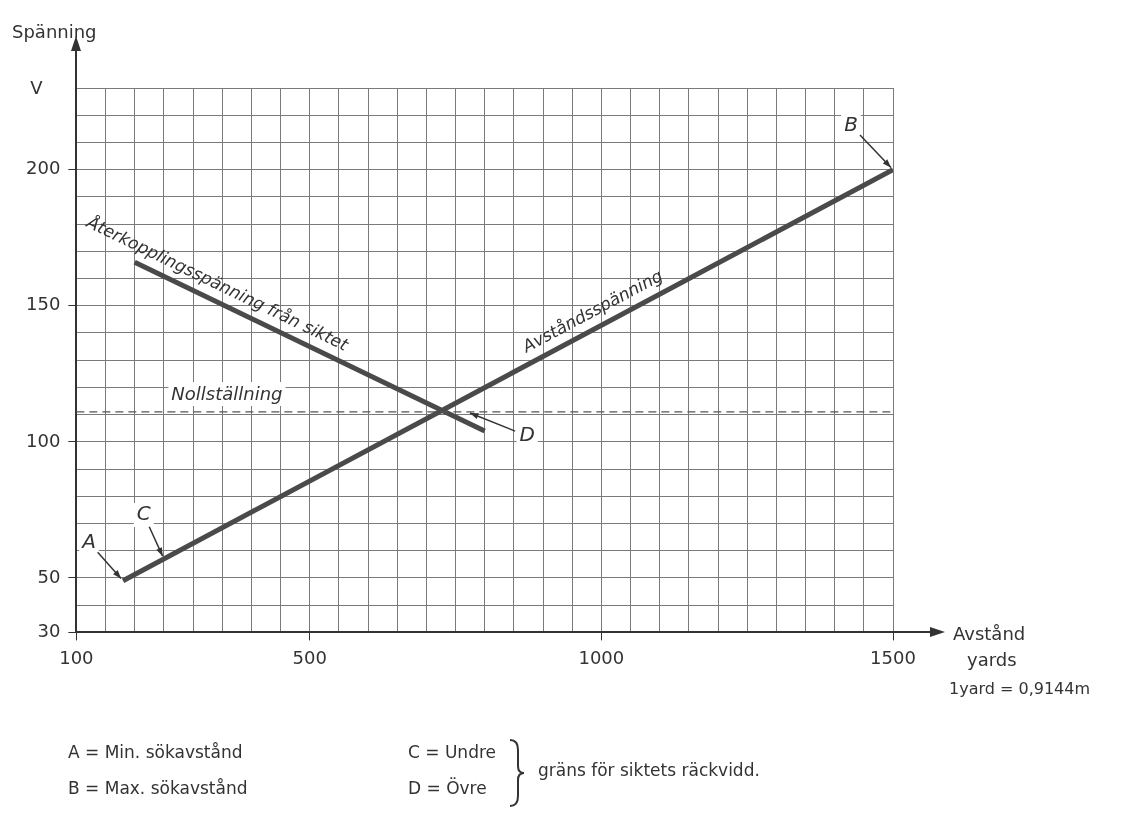 The image size is (1131, 835). Describe the element at coordinates (989, 647) in the screenshot. I see `x-axis-title: Avstånd yards` at that location.